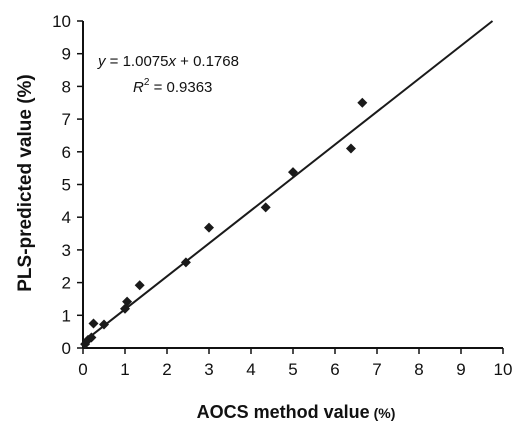 Image resolution: width=515 pixels, height=424 pixels. Describe the element at coordinates (66, 119) in the screenshot. I see `y-tick-label: 7` at that location.